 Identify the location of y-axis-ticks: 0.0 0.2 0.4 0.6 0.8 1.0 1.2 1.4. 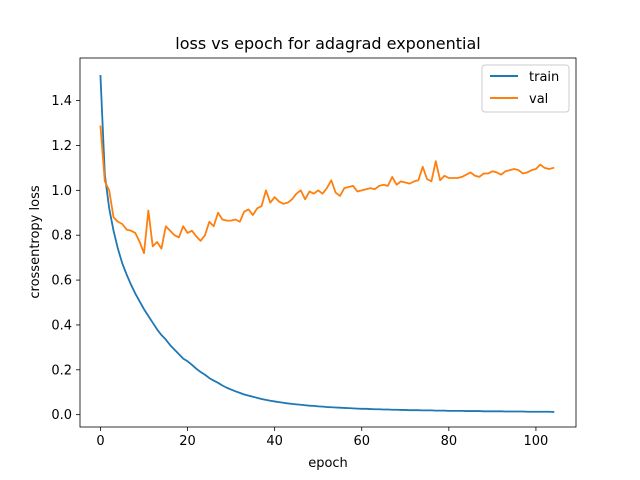
(65, 258).